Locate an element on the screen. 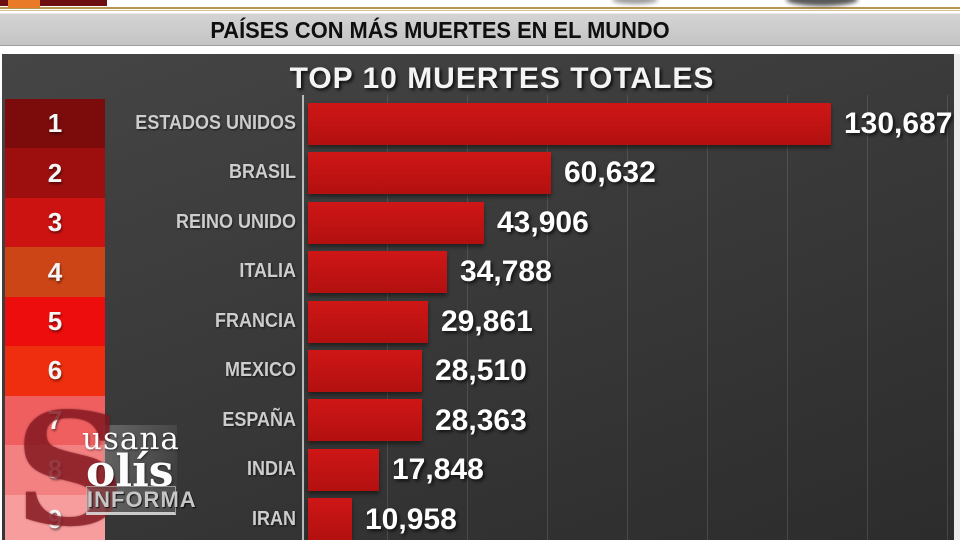  chart-row: 2 BRASIL 60,632 is located at coordinates (478, 173).